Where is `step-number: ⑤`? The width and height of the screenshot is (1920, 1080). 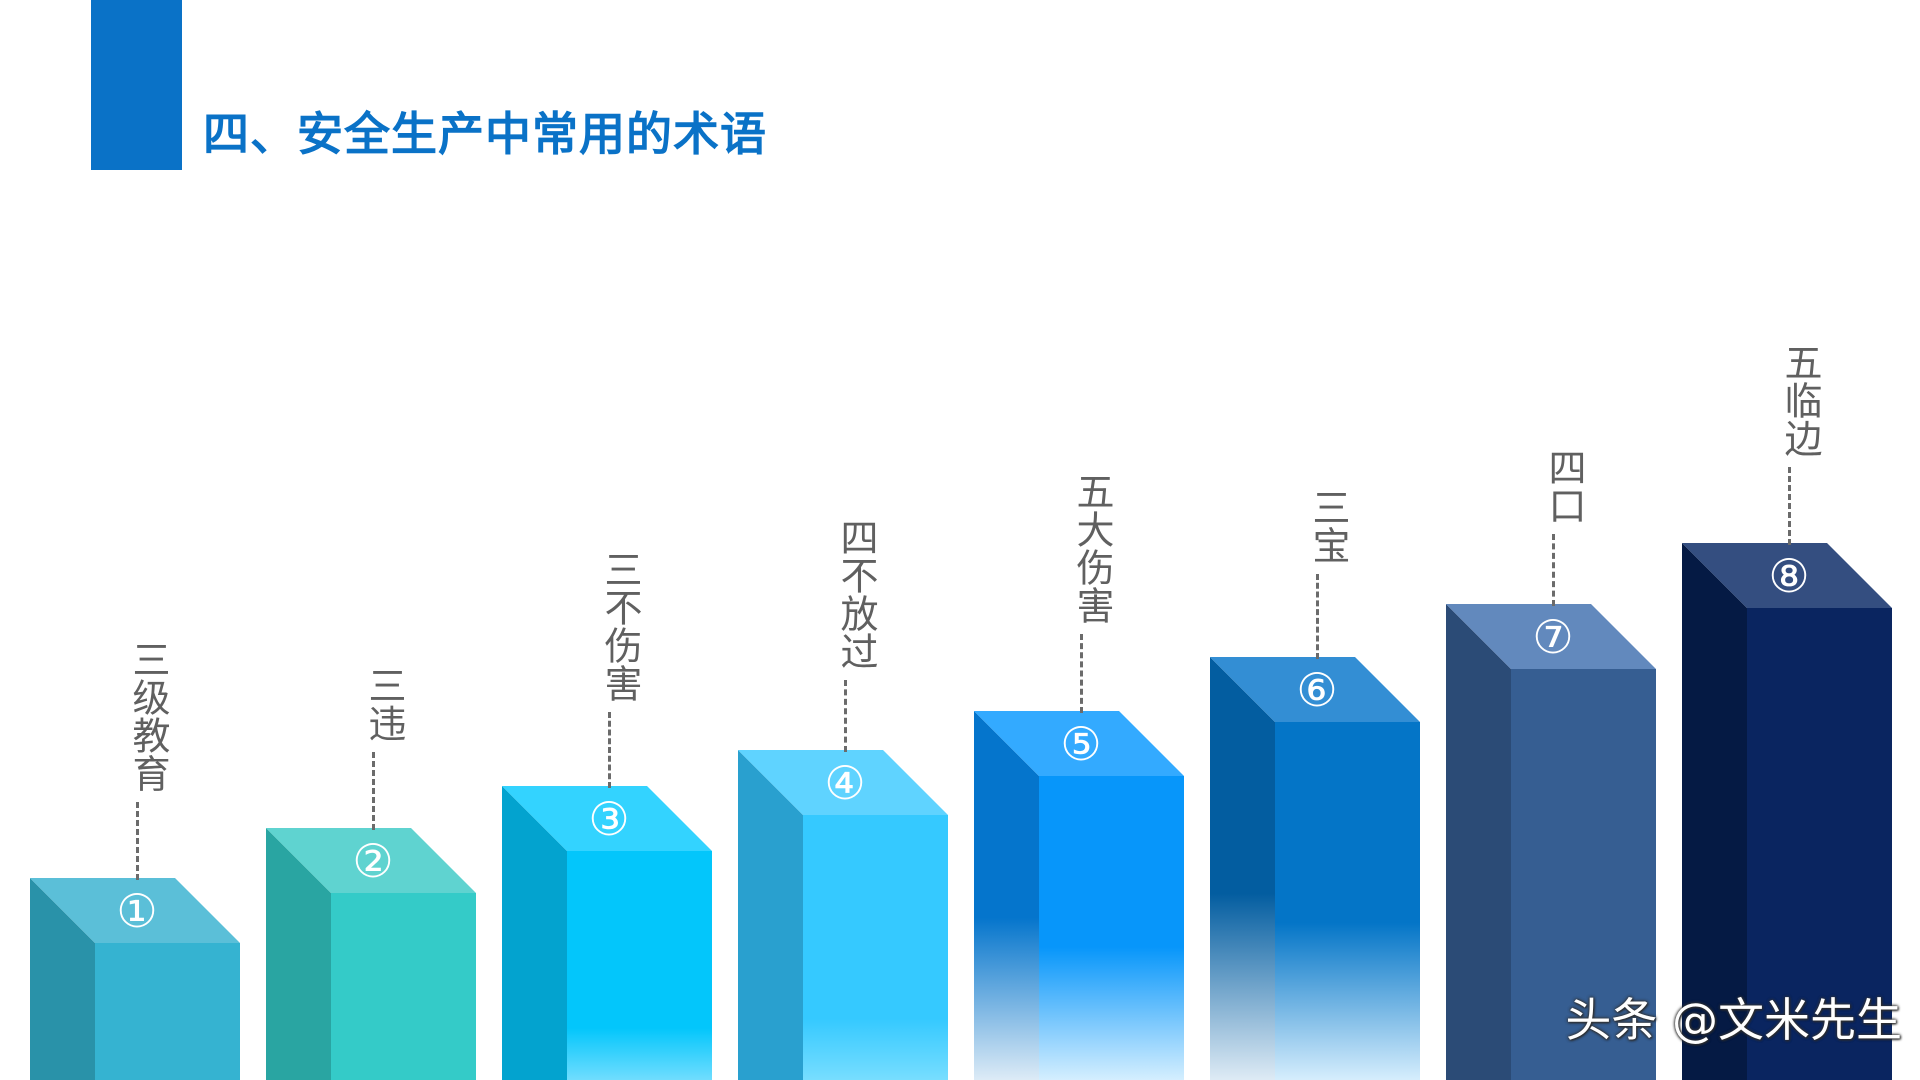
step-number: ⑤ is located at coordinates (1081, 743).